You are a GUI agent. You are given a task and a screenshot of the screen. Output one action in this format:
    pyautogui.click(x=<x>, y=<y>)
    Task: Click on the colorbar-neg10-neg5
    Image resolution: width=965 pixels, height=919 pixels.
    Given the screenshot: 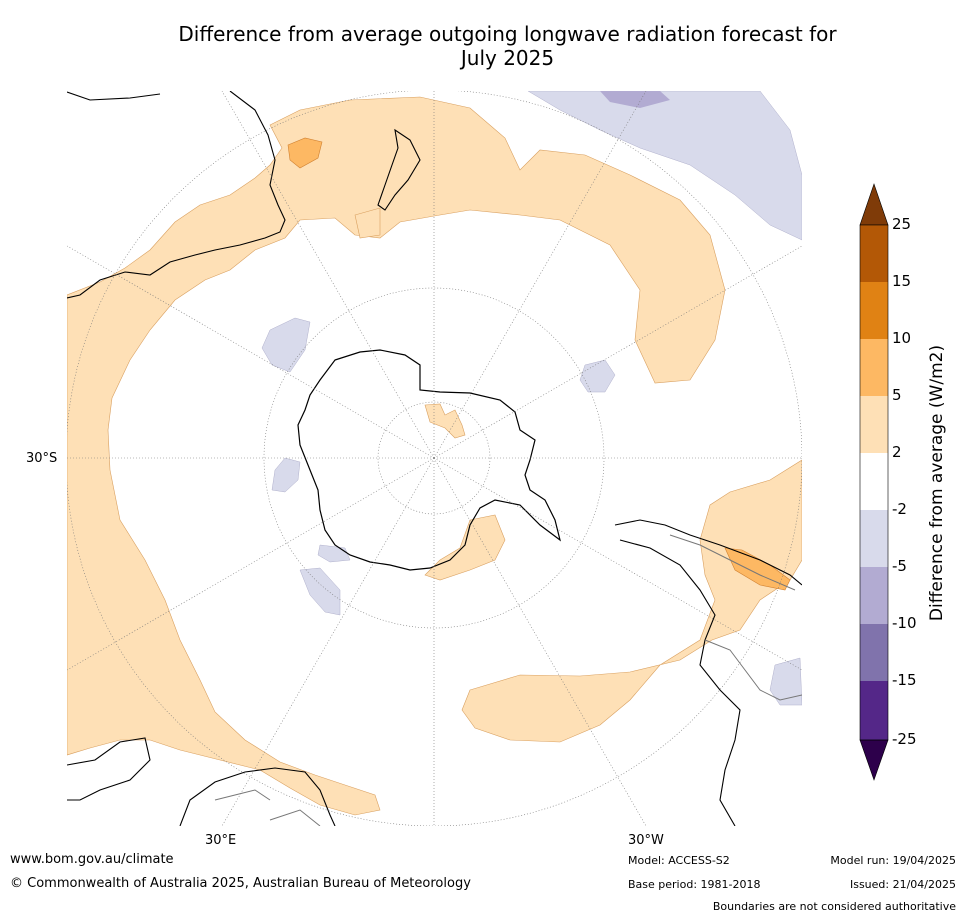 What is the action you would take?
    pyautogui.click(x=874, y=595)
    